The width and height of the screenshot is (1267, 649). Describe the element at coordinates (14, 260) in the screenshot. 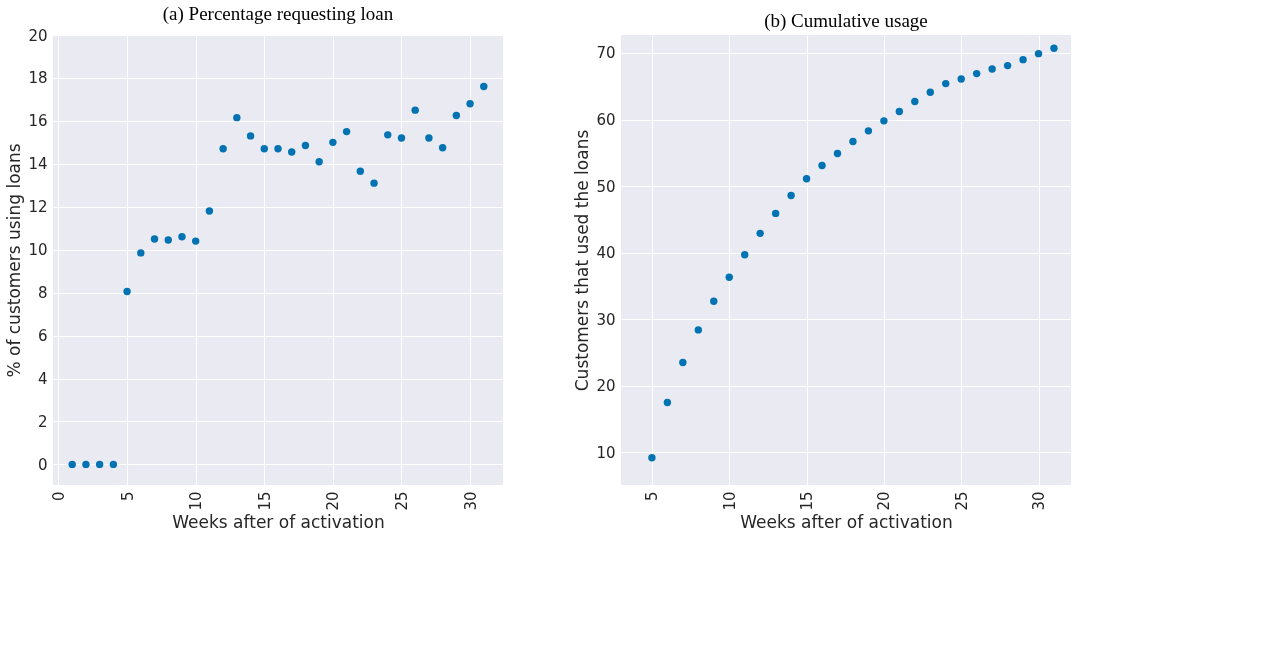

I see `y-axis-title: % of customers using loans` at that location.